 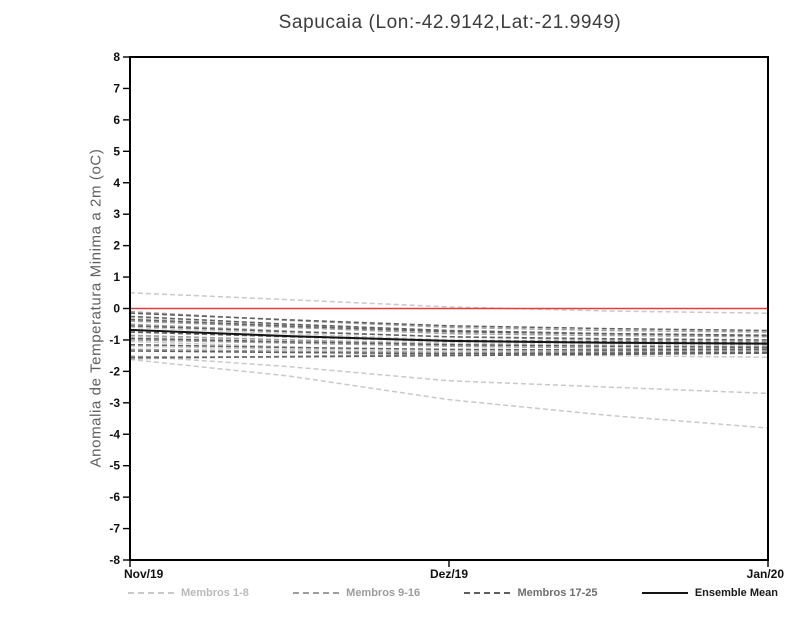 I want to click on y-tick-label: -3, so click(x=114, y=403).